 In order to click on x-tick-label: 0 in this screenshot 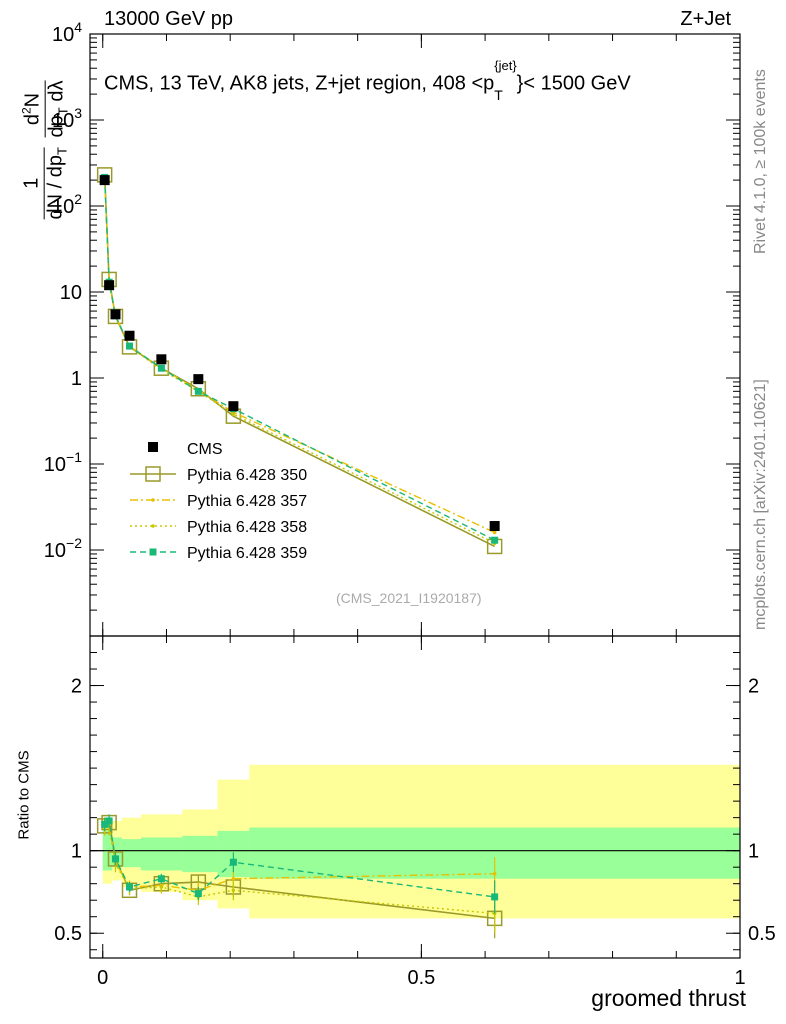, I will do `click(102, 978)`.